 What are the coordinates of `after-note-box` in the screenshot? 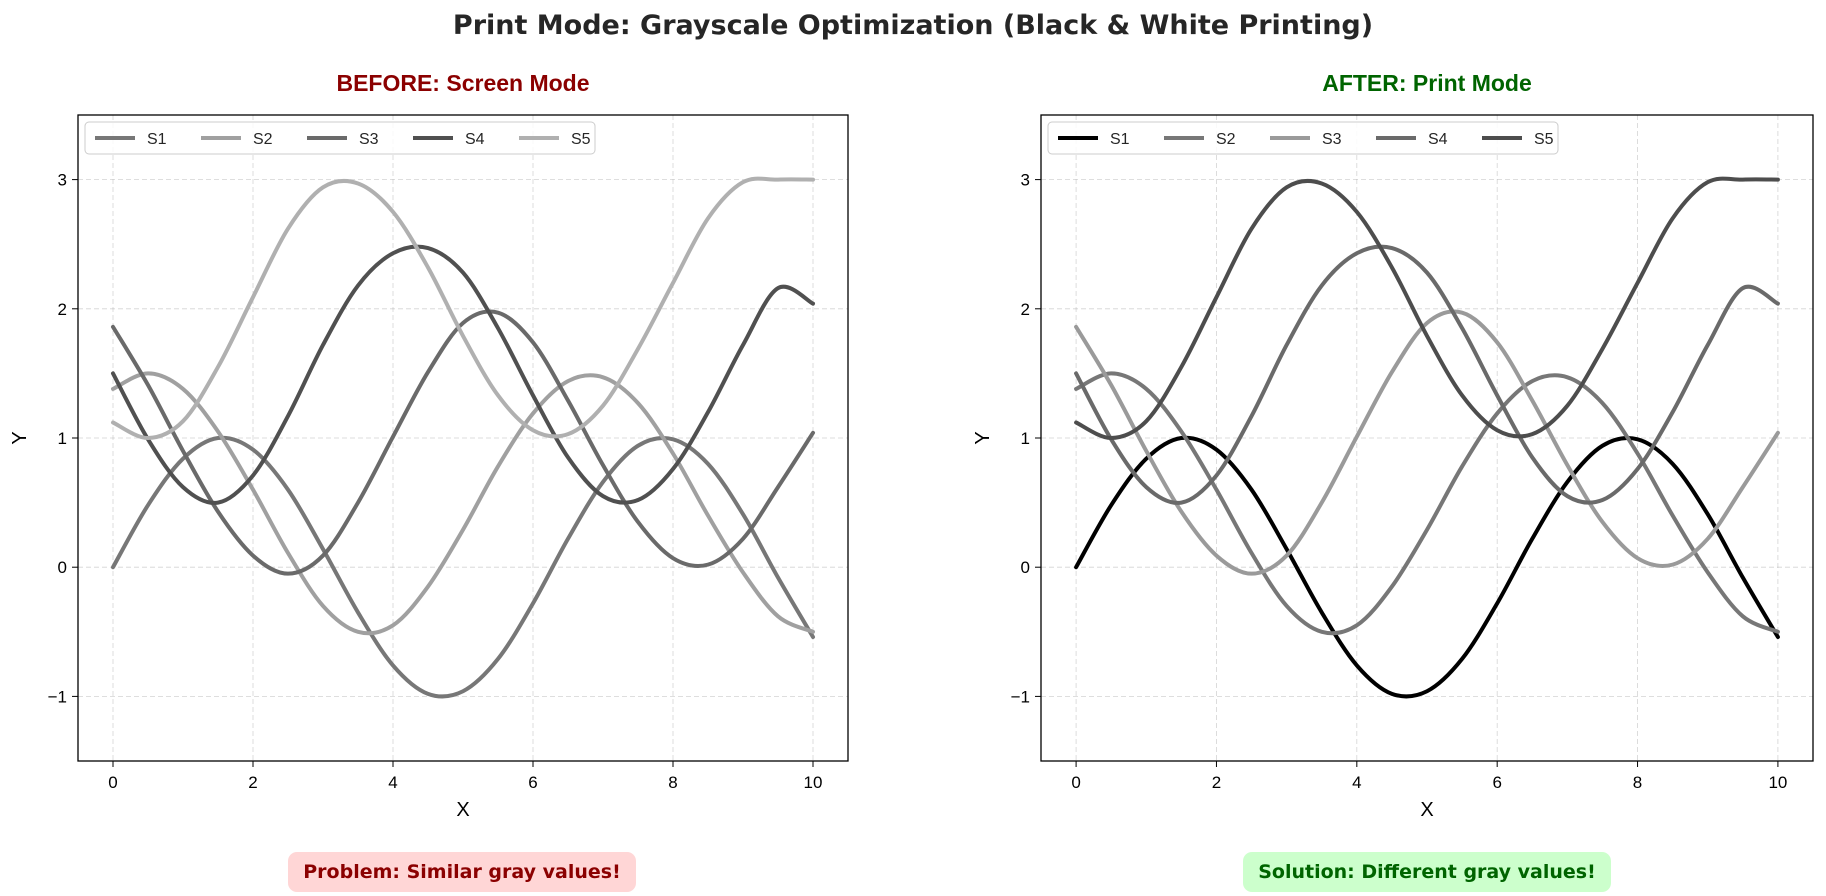 It's located at (1427, 872).